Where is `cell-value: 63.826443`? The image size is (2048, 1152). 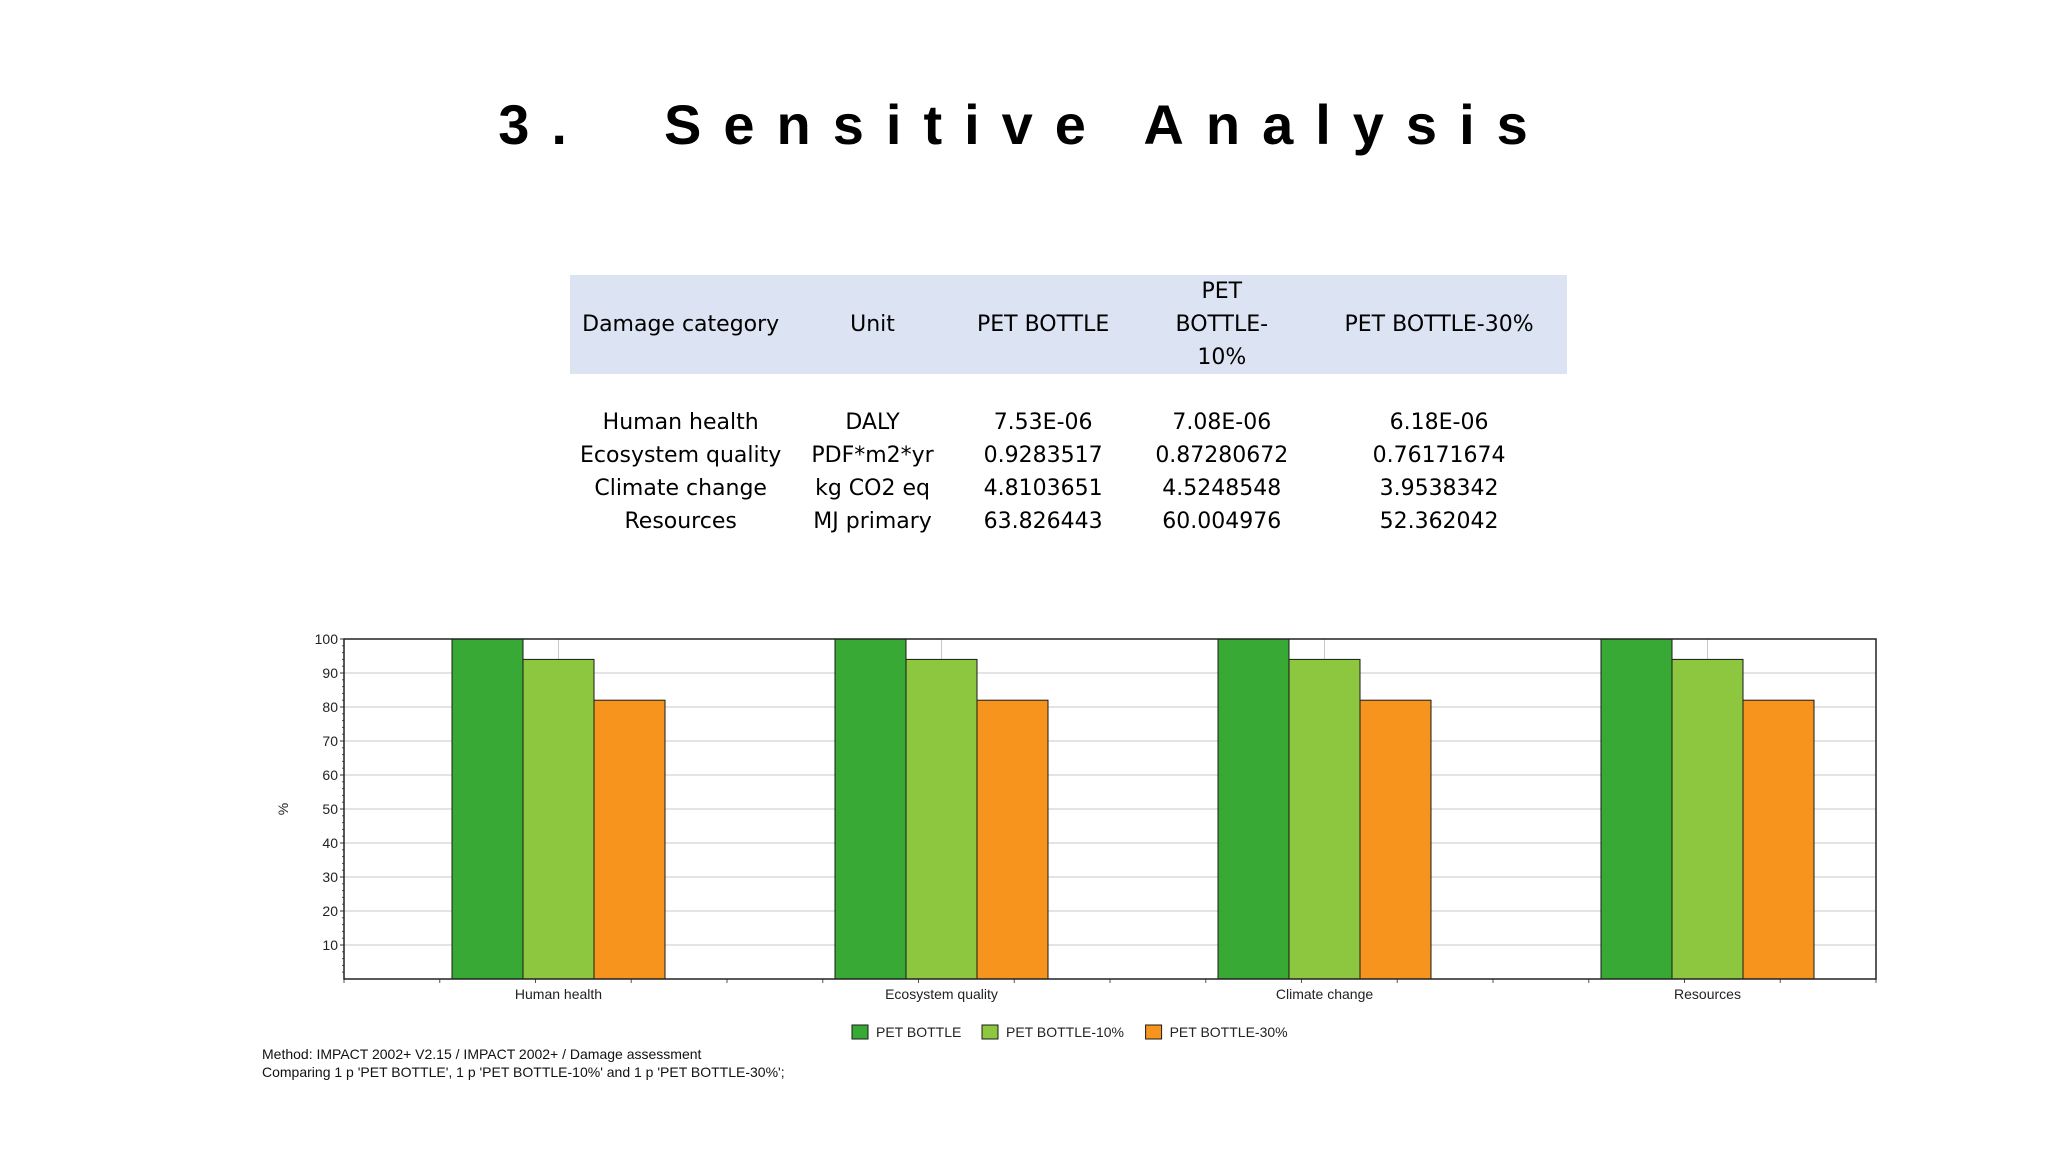
cell-value: 63.826443 is located at coordinates (1043, 521).